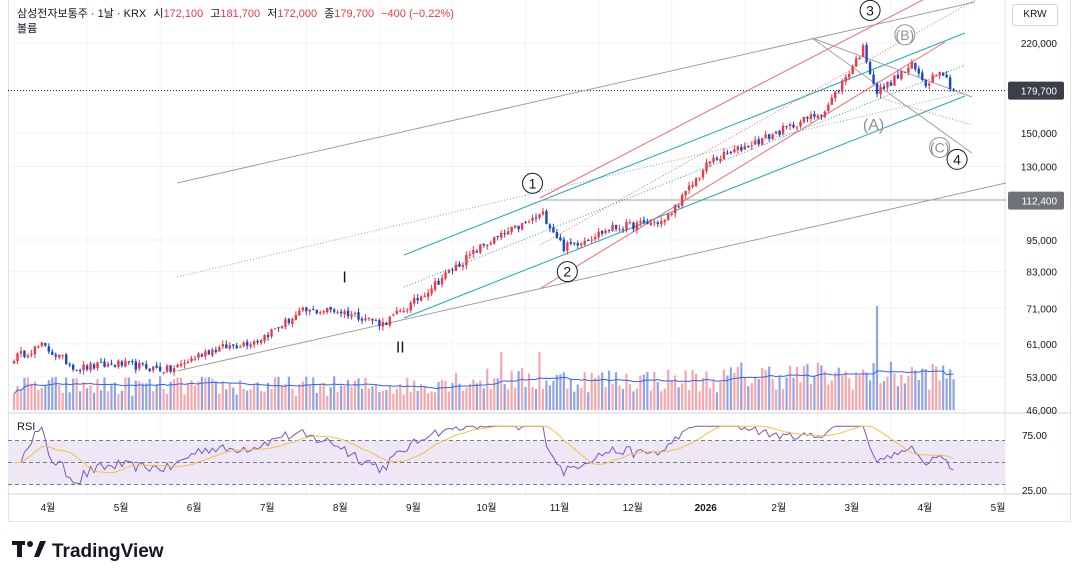 The width and height of the screenshot is (1080, 582). I want to click on price-tick-label: 150,000, so click(1039, 134).